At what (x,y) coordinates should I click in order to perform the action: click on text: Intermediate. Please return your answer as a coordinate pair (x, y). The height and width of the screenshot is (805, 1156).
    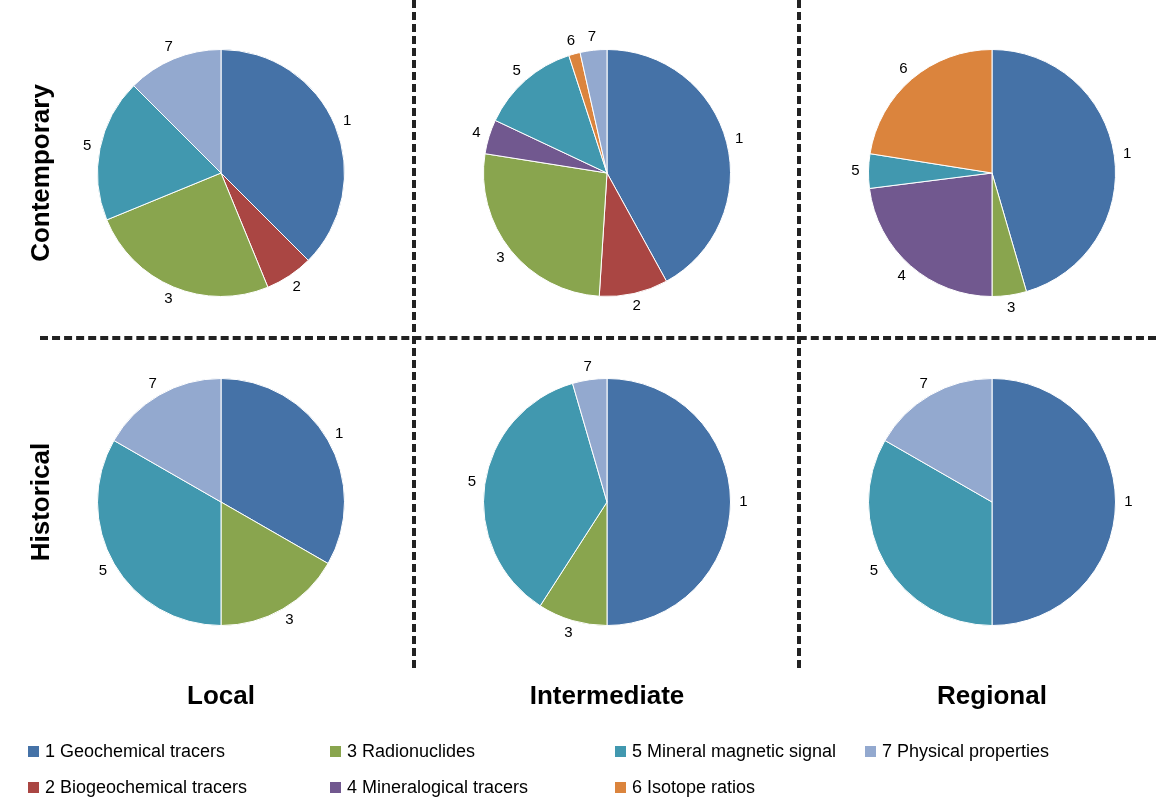
    Looking at the image, I should click on (607, 695).